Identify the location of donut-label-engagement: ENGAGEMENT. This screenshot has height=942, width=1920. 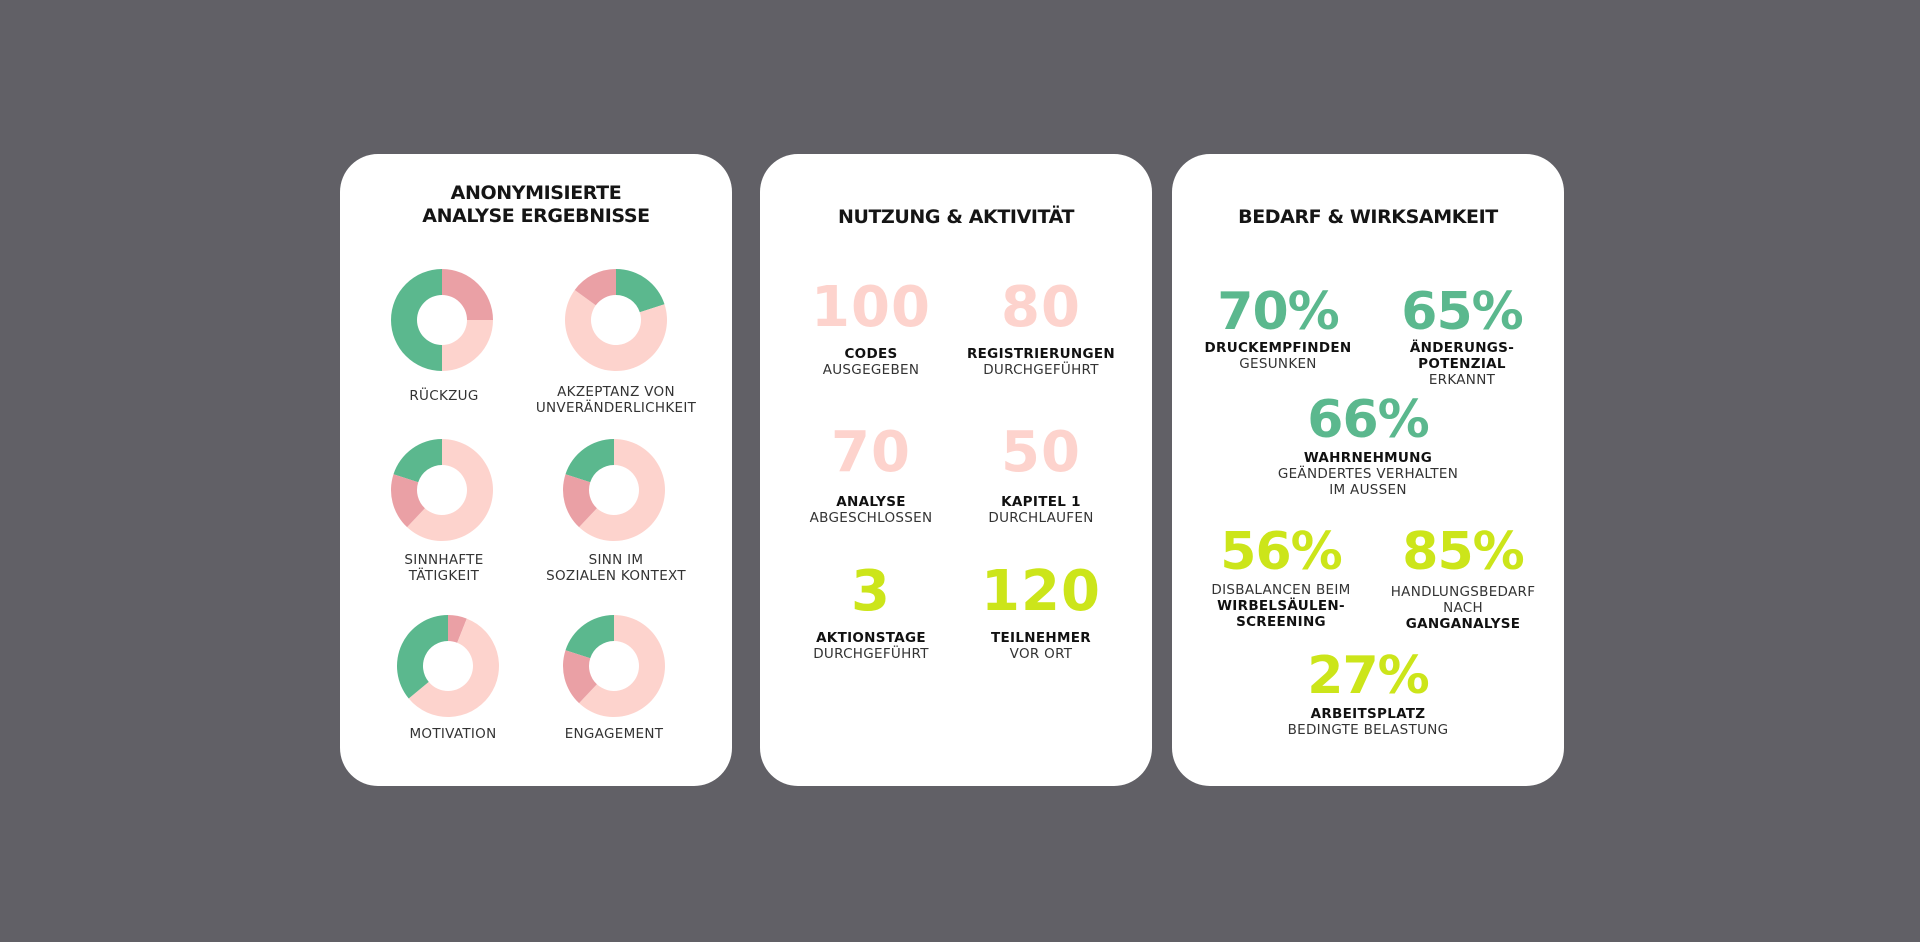
(614, 734).